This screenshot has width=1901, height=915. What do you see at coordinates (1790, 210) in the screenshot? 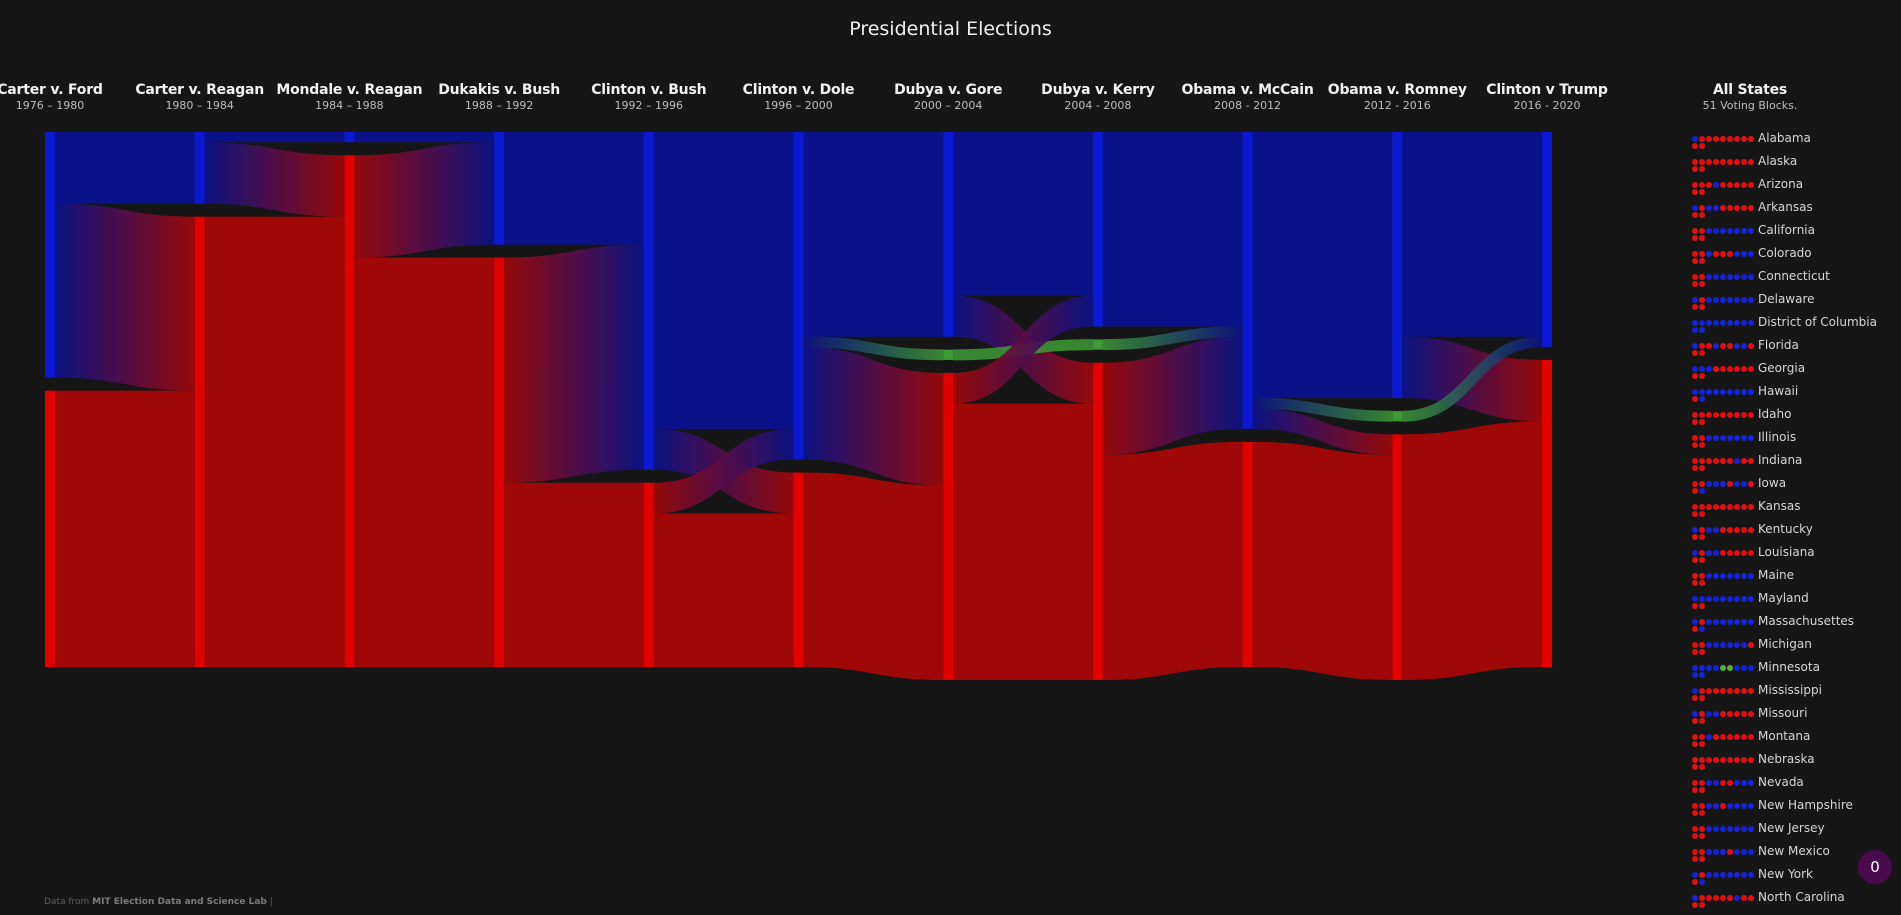
I see `state-row: Arkansas` at bounding box center [1790, 210].